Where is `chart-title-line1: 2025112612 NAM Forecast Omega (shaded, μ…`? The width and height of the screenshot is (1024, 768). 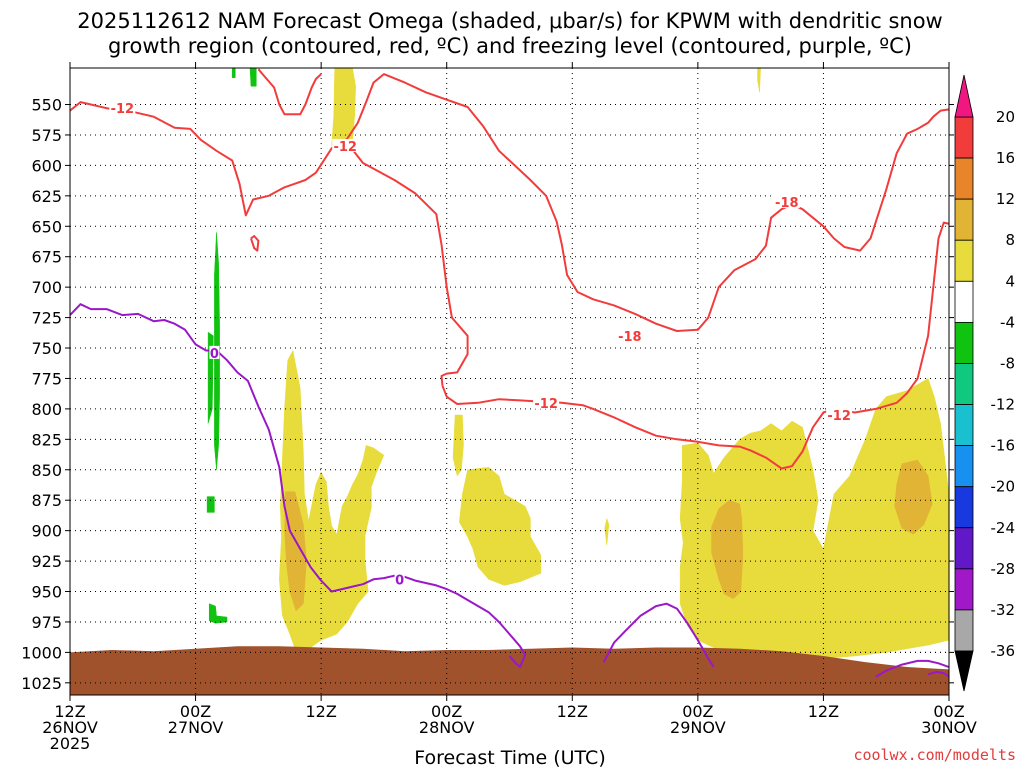
chart-title-line1: 2025112612 NAM Forecast Omega (shaded, μ… is located at coordinates (509, 21).